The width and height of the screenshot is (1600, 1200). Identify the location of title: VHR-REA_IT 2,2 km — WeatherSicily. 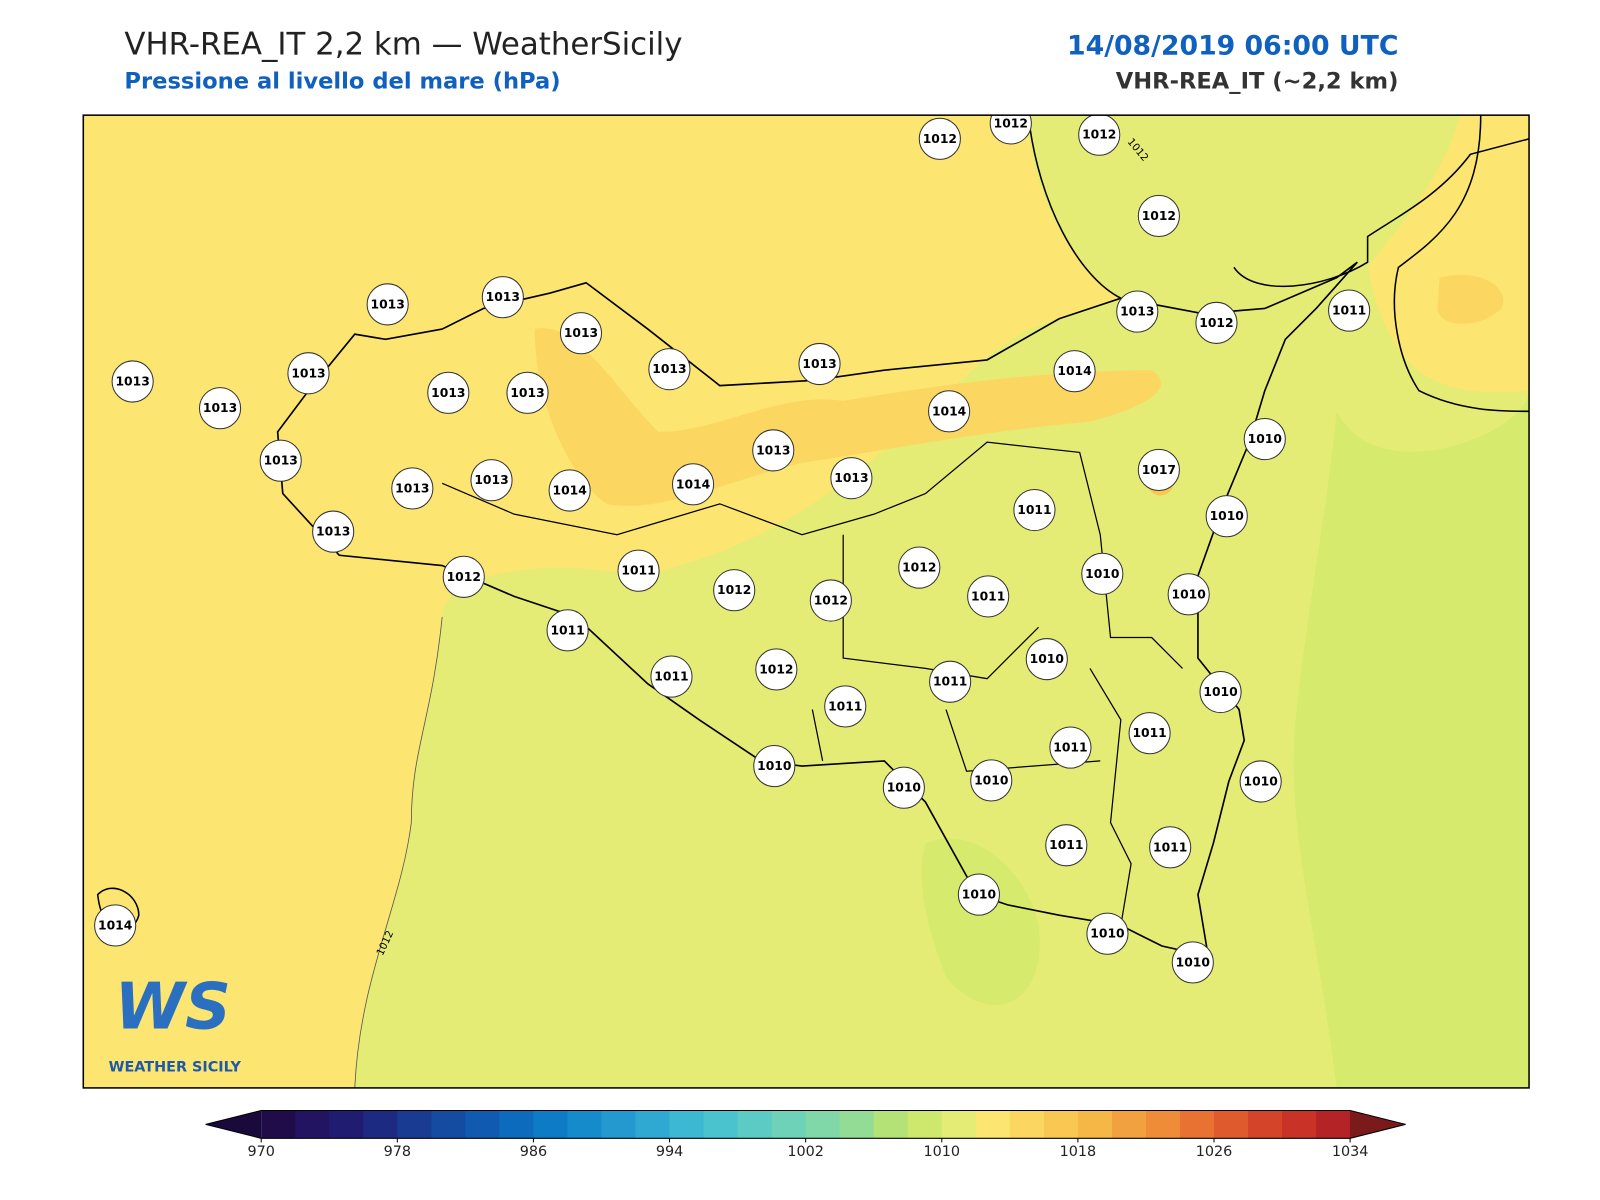
(403, 44).